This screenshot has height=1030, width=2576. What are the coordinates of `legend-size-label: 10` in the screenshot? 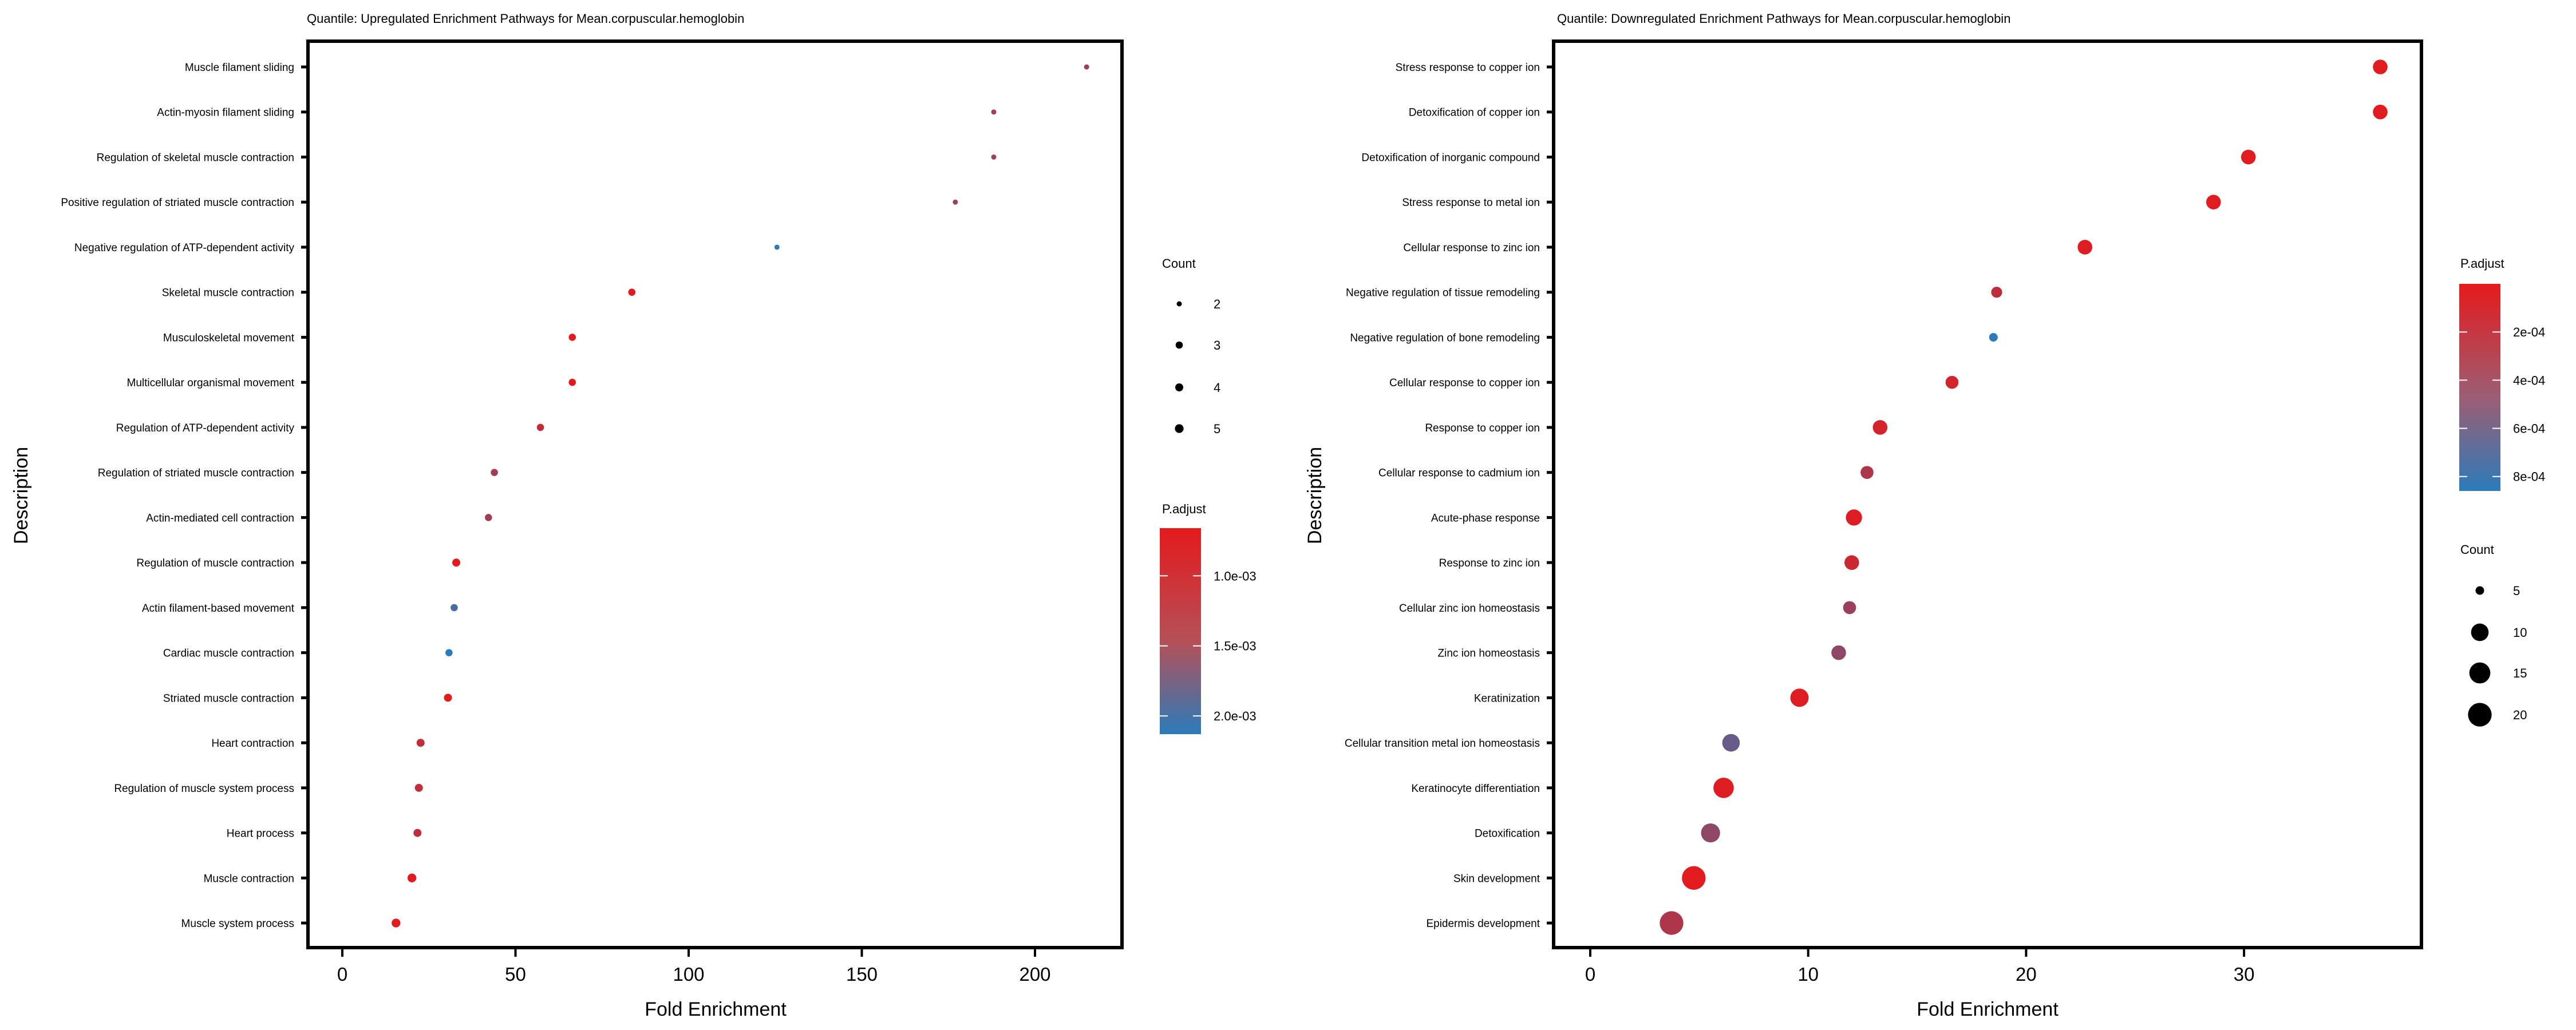 It's located at (2520, 632).